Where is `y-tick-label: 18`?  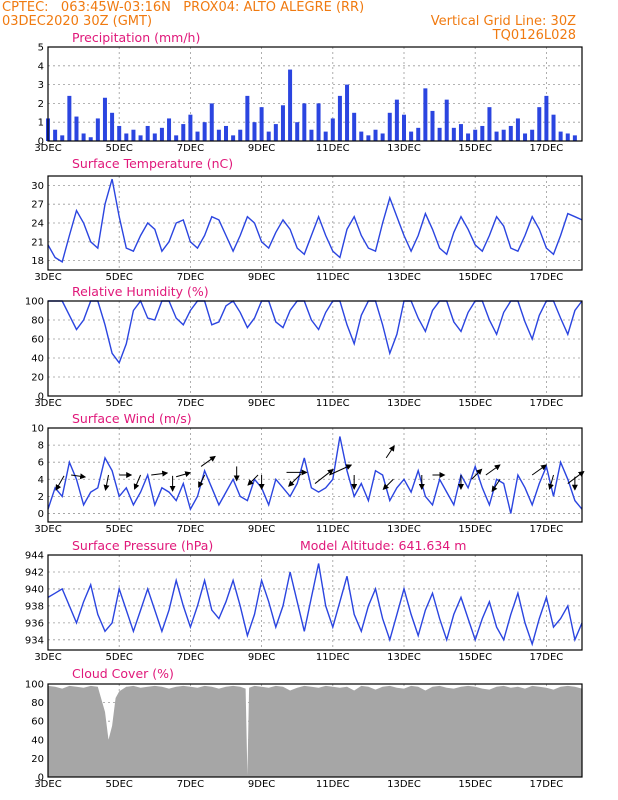 y-tick-label: 18 is located at coordinates (37, 261).